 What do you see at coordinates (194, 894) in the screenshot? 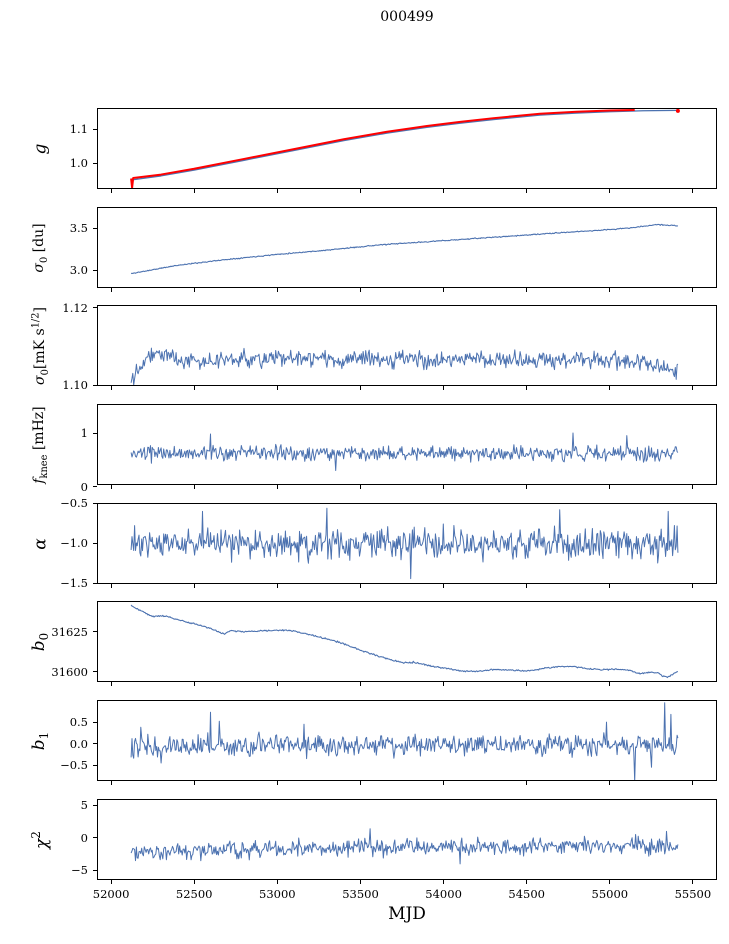
I see `x-tick-label: 52500` at bounding box center [194, 894].